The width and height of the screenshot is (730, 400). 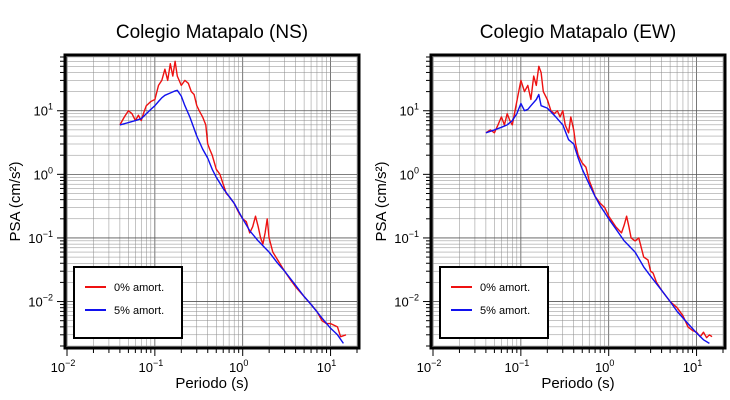 What do you see at coordinates (578, 32) in the screenshot?
I see `chart-title: Colegio Matapalo (EW)` at bounding box center [578, 32].